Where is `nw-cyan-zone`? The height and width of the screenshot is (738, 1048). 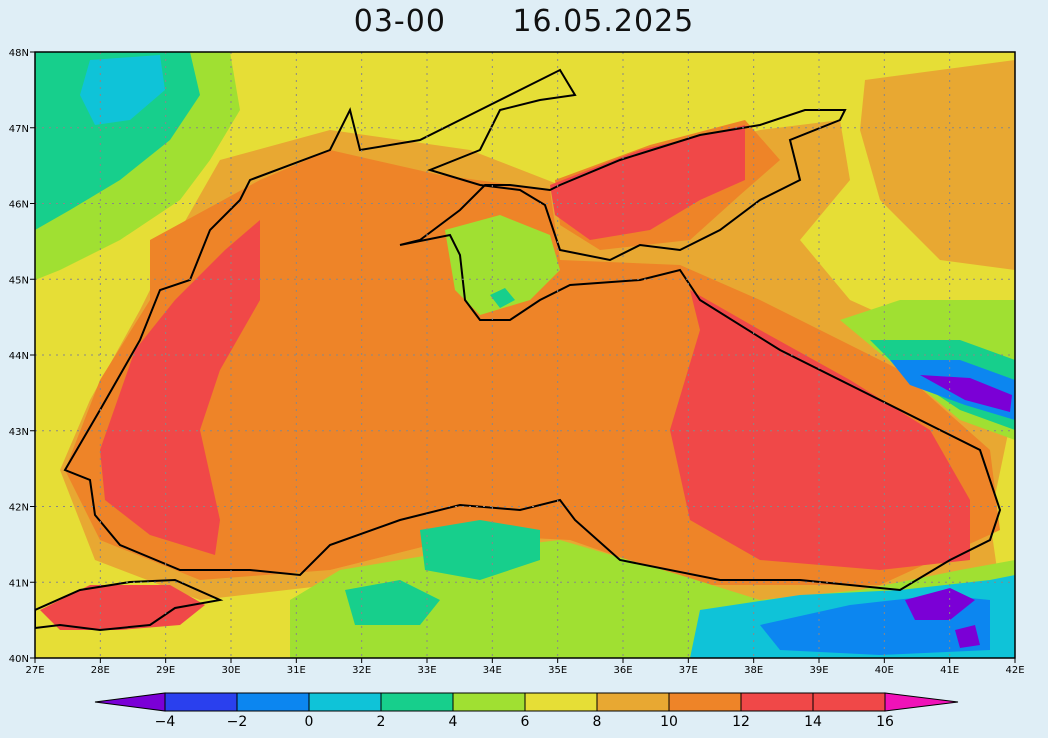 nw-cyan-zone is located at coordinates (122, 90).